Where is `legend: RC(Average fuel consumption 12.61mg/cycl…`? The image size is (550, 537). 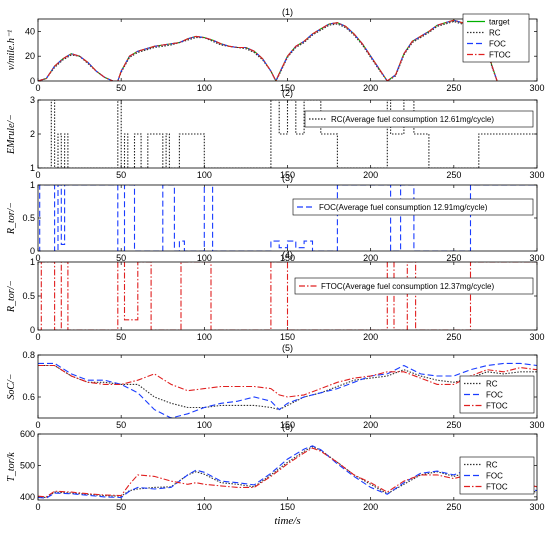 legend: RC(Average fuel consumption 12.61mg/cycl… is located at coordinates (419, 119).